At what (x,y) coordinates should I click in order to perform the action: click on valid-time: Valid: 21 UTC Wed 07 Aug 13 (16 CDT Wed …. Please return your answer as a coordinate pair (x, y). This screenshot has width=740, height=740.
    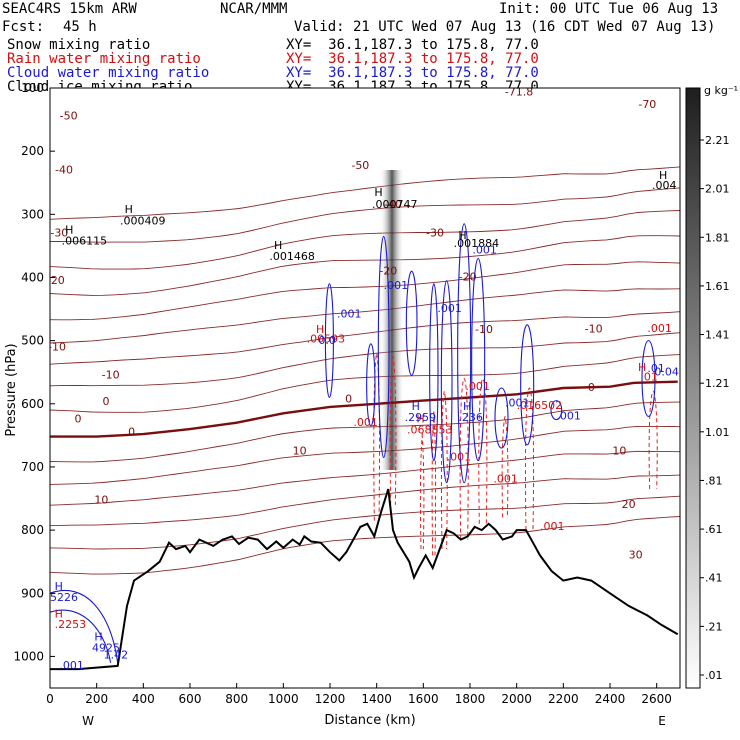
    Looking at the image, I should click on (505, 27).